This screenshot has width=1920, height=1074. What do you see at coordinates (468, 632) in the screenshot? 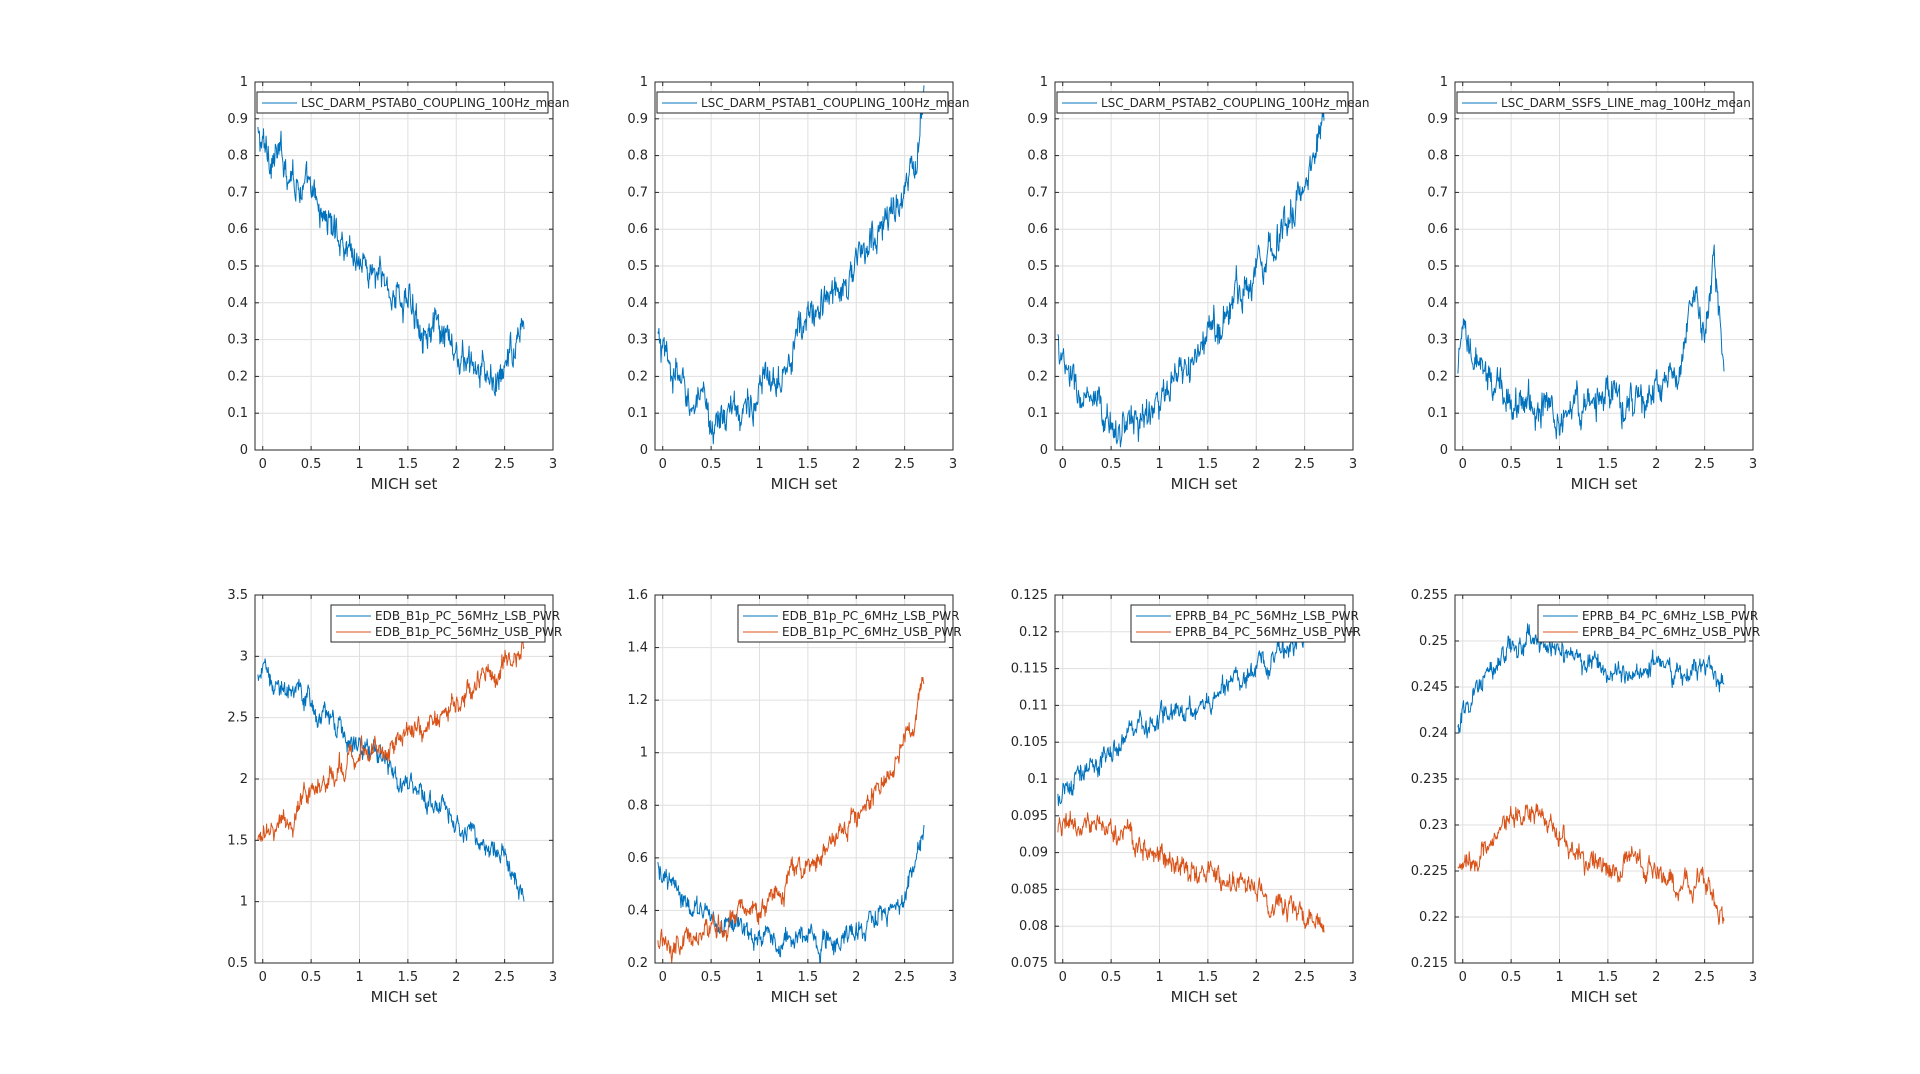
I see `legend-entry: EDB_B1p_PC_56MHz_USB_PWR` at bounding box center [468, 632].